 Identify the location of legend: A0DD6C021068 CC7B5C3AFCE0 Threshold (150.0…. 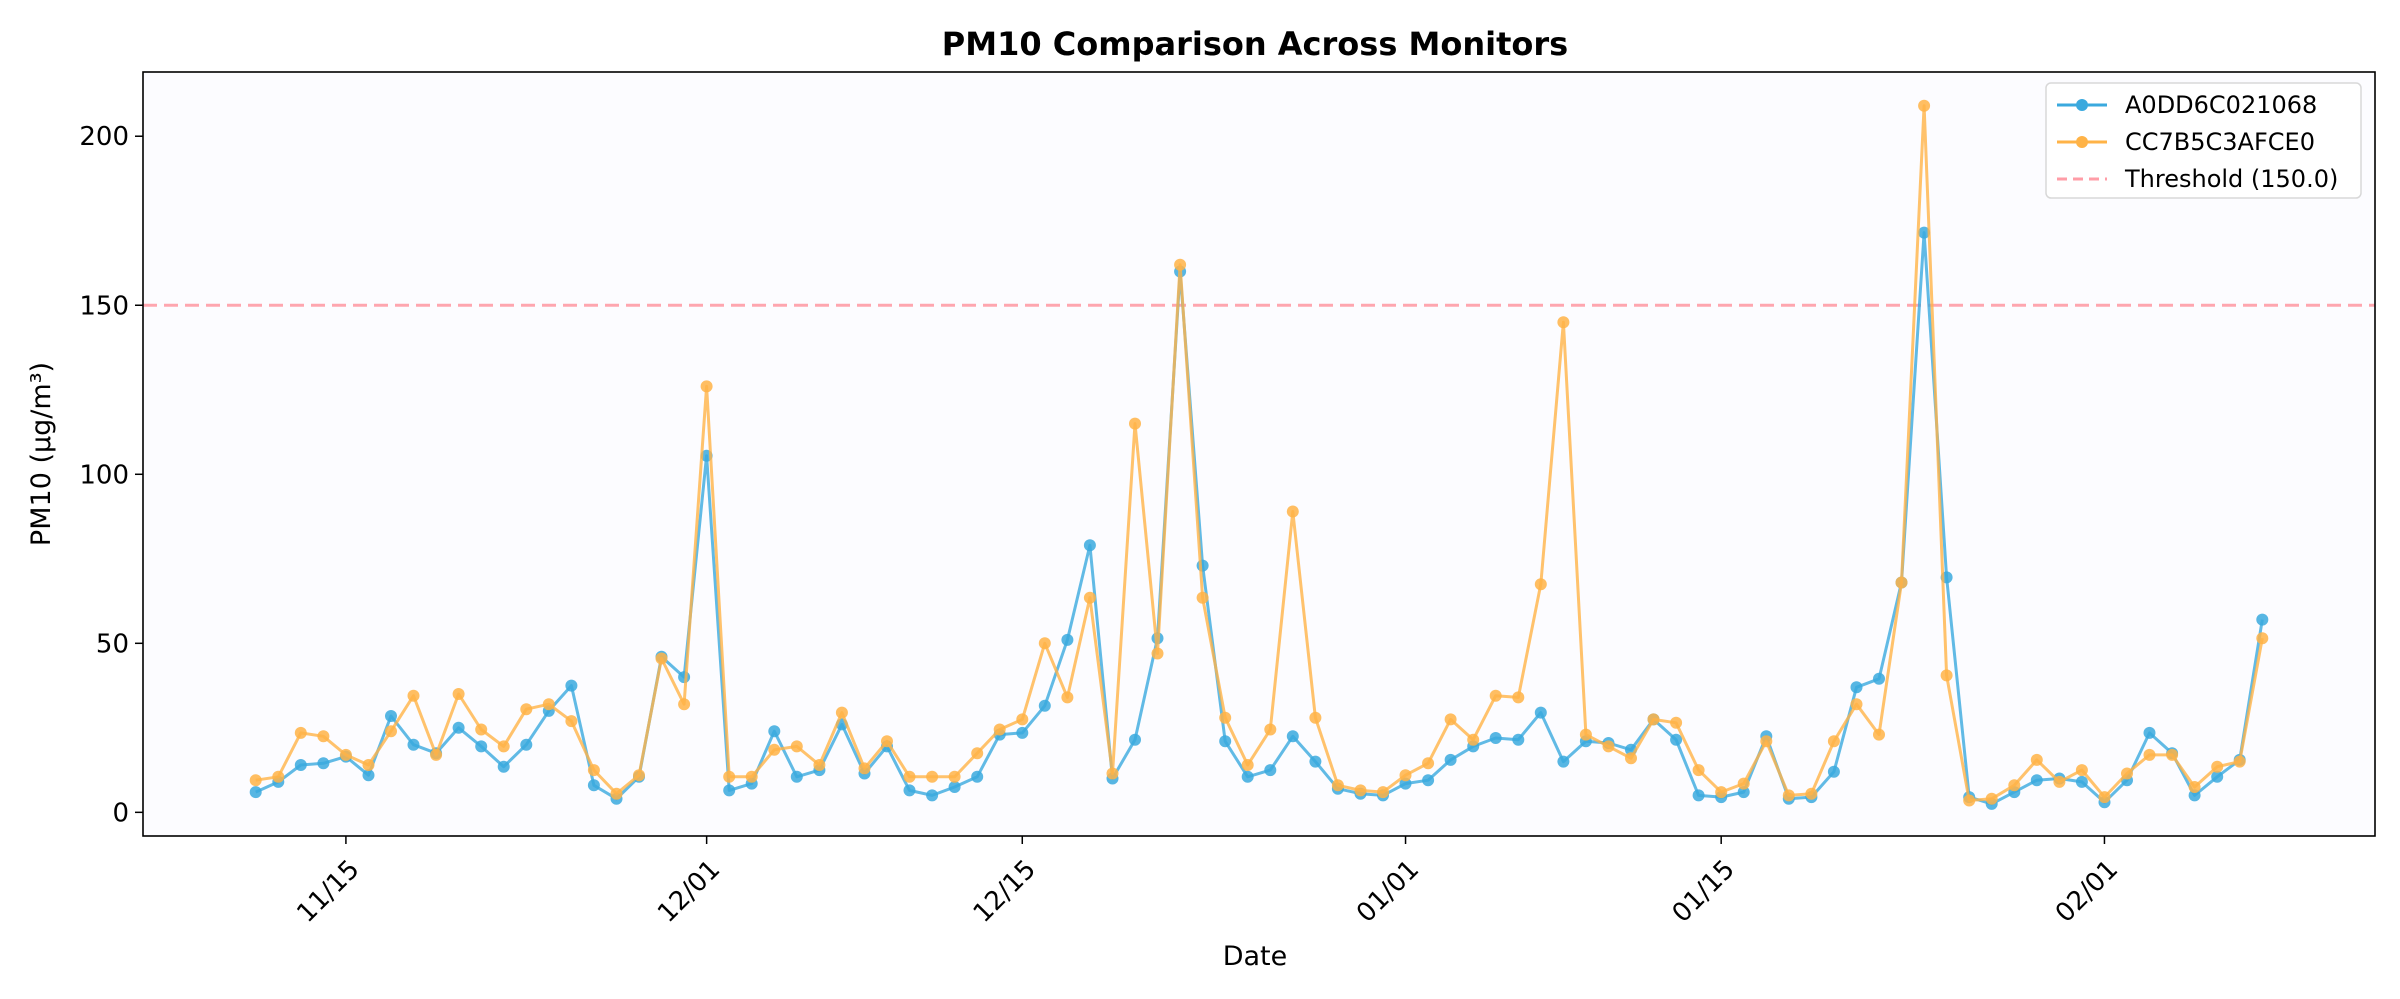
(2203, 140).